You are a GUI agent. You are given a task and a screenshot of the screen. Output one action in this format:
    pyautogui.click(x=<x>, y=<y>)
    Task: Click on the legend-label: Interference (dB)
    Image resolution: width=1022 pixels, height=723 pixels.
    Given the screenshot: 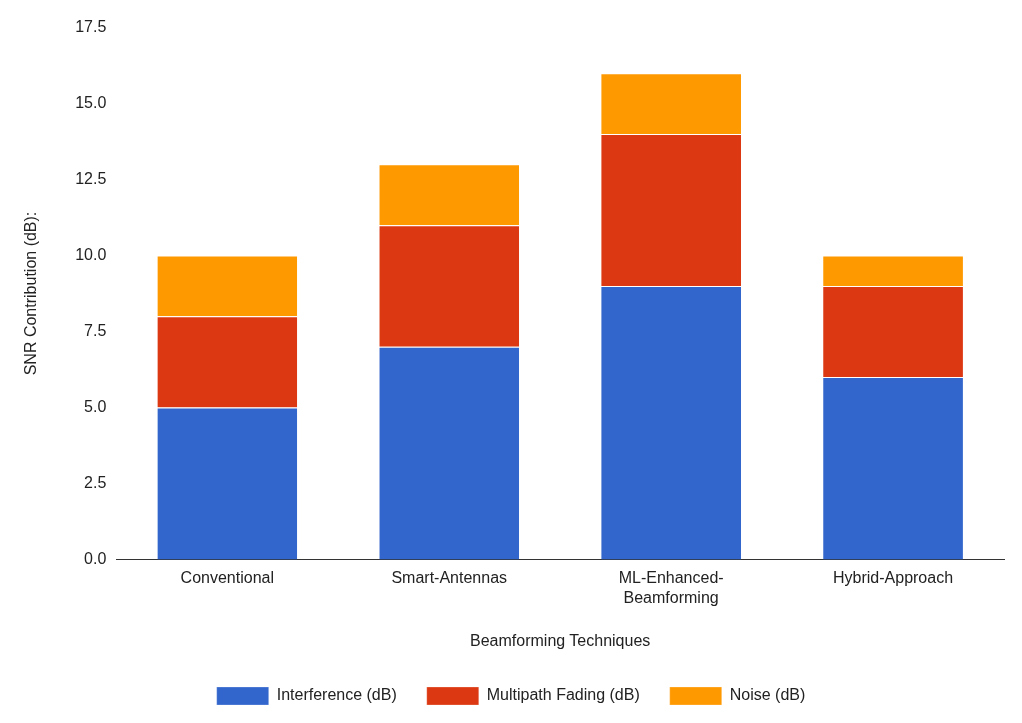 What is the action you would take?
    pyautogui.click(x=336, y=695)
    